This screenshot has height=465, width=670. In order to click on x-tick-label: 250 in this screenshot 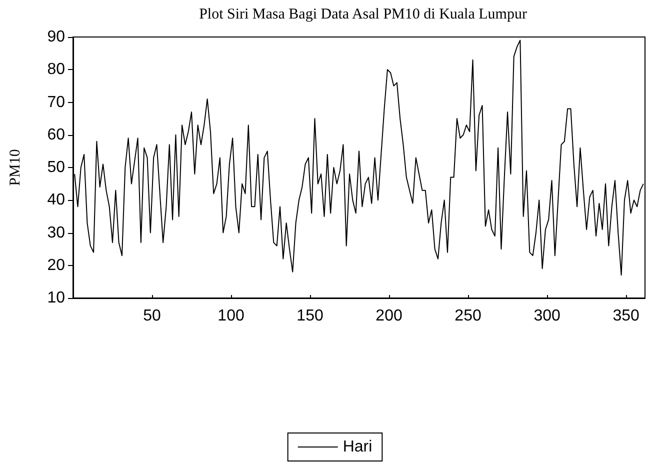, I will do `click(468, 316)`.